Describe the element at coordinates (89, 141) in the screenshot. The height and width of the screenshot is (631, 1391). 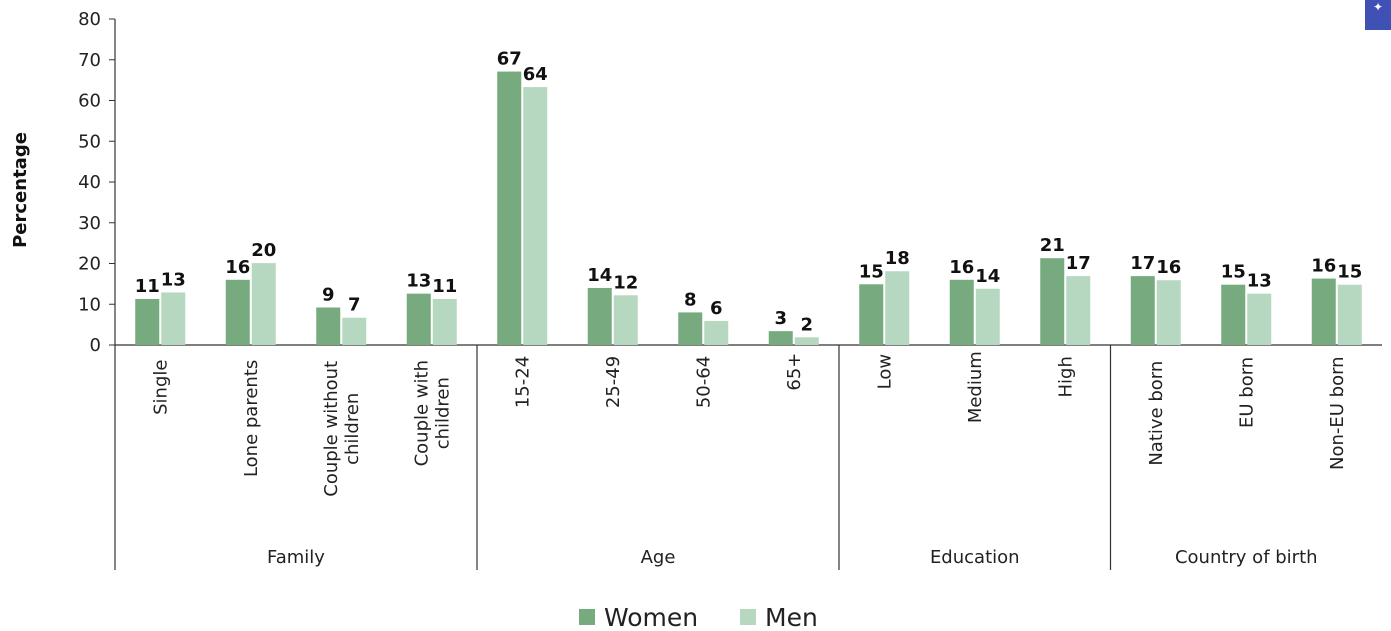
I see `y-tick-label: 50` at that location.